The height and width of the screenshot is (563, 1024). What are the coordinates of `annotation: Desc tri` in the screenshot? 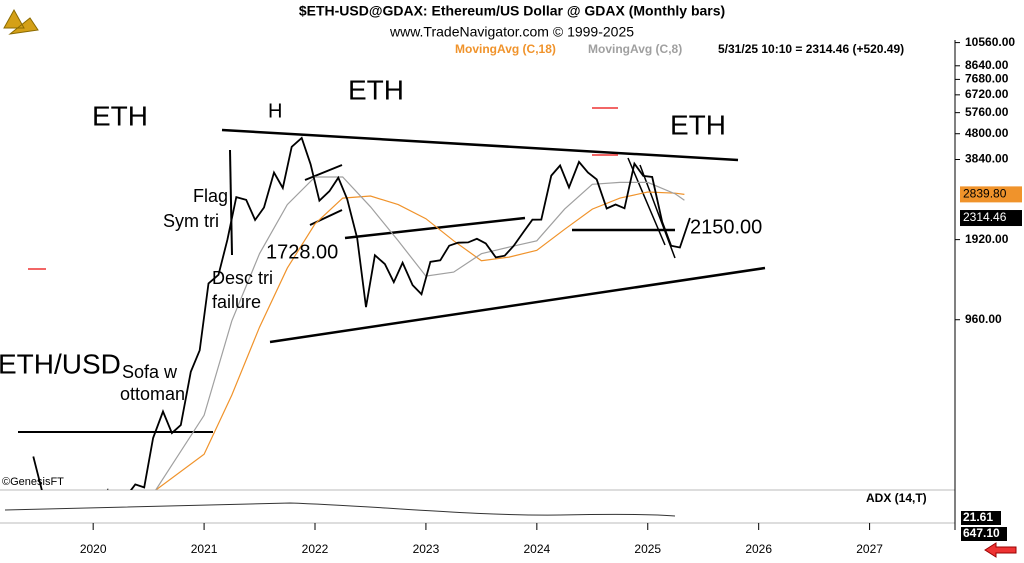 It's located at (242, 278).